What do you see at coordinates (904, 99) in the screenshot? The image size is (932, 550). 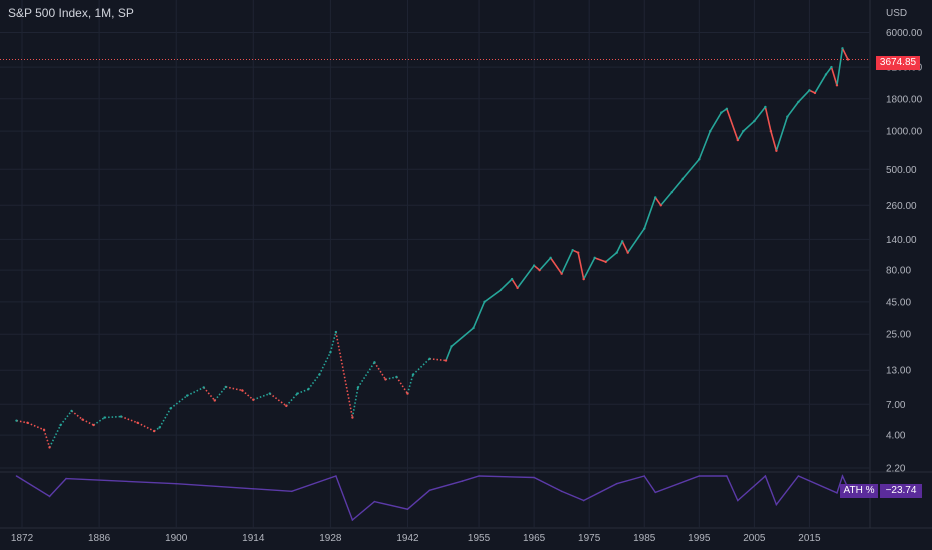 I see `y-tick-label: 1800.00` at bounding box center [904, 99].